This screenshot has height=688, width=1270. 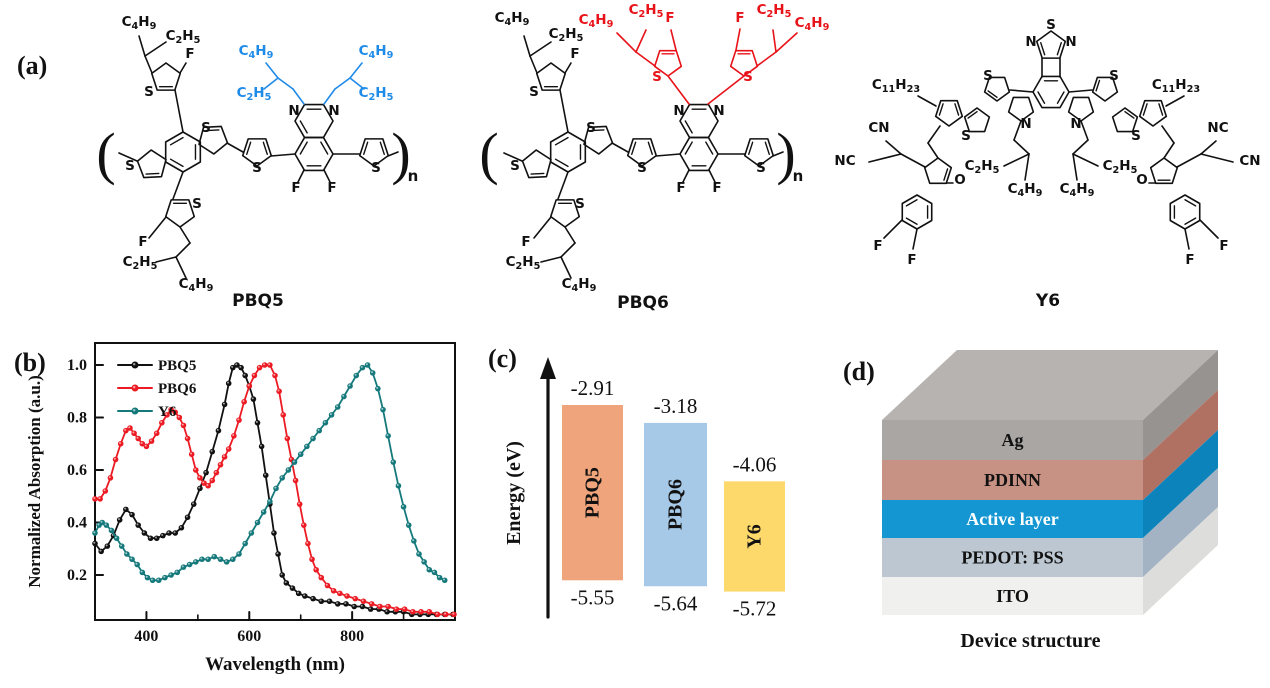 I want to click on device-layer-PEDOT: PSS: PEDOT: PSS, so click(x=1050, y=522).